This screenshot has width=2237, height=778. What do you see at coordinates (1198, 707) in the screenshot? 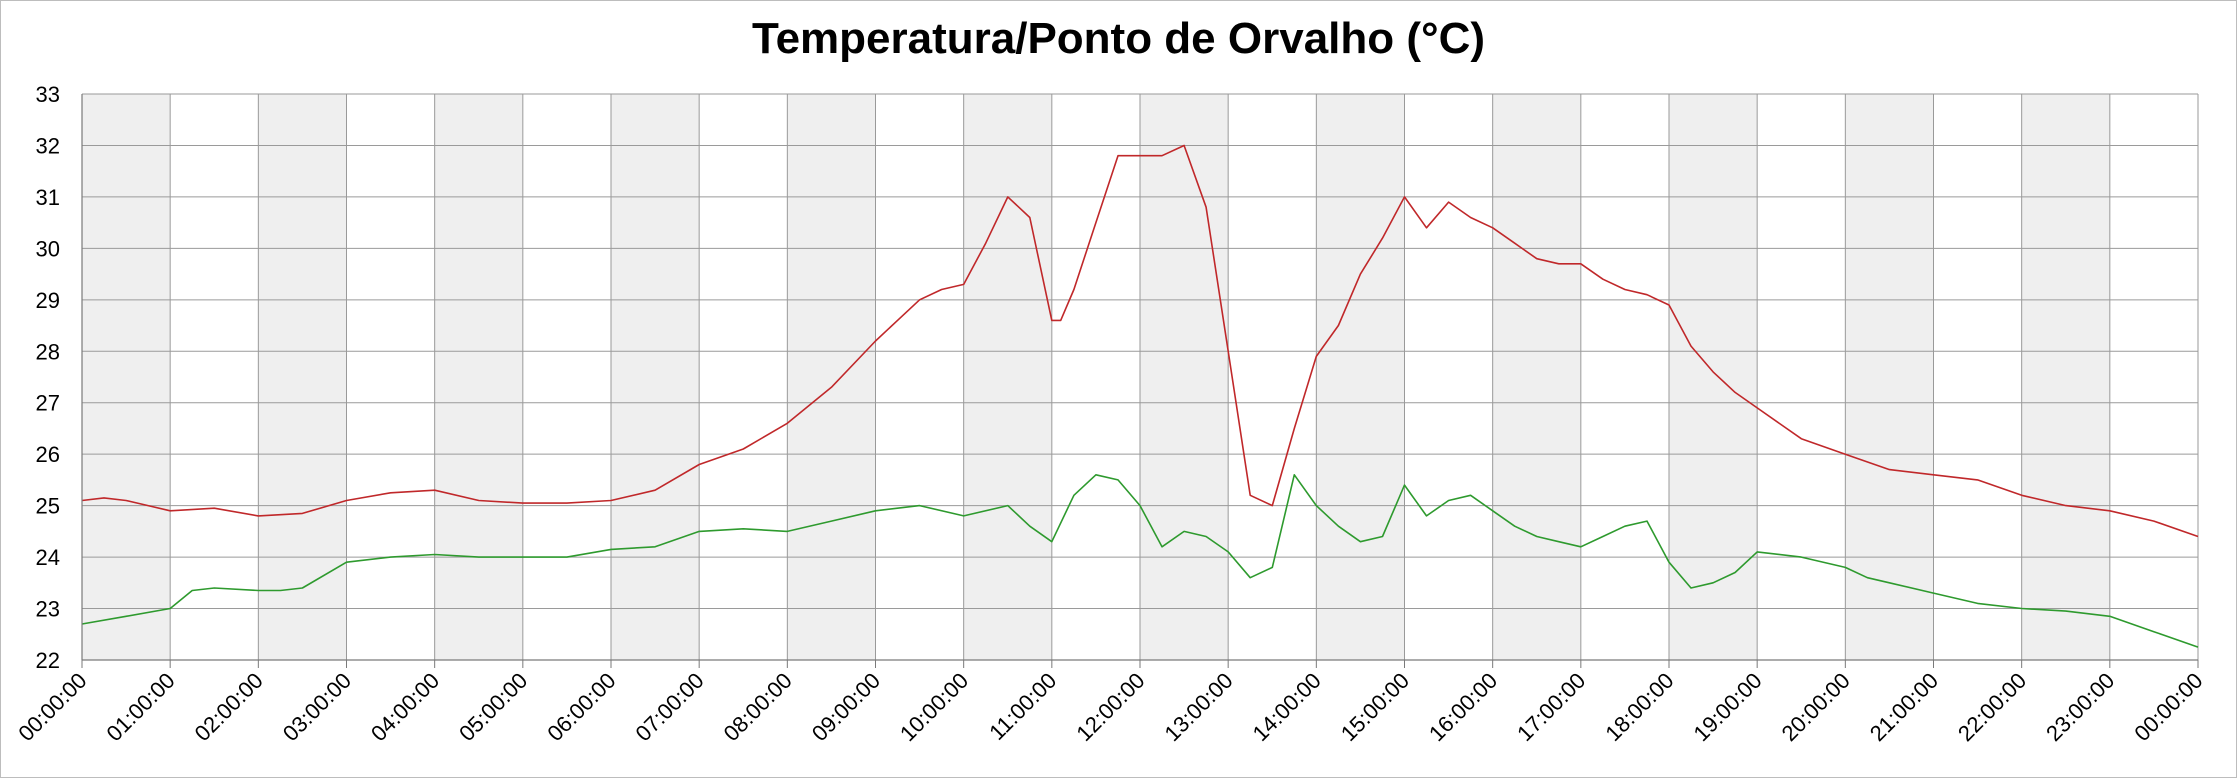
I see `x-tick-label: 13:00:00` at bounding box center [1198, 707].